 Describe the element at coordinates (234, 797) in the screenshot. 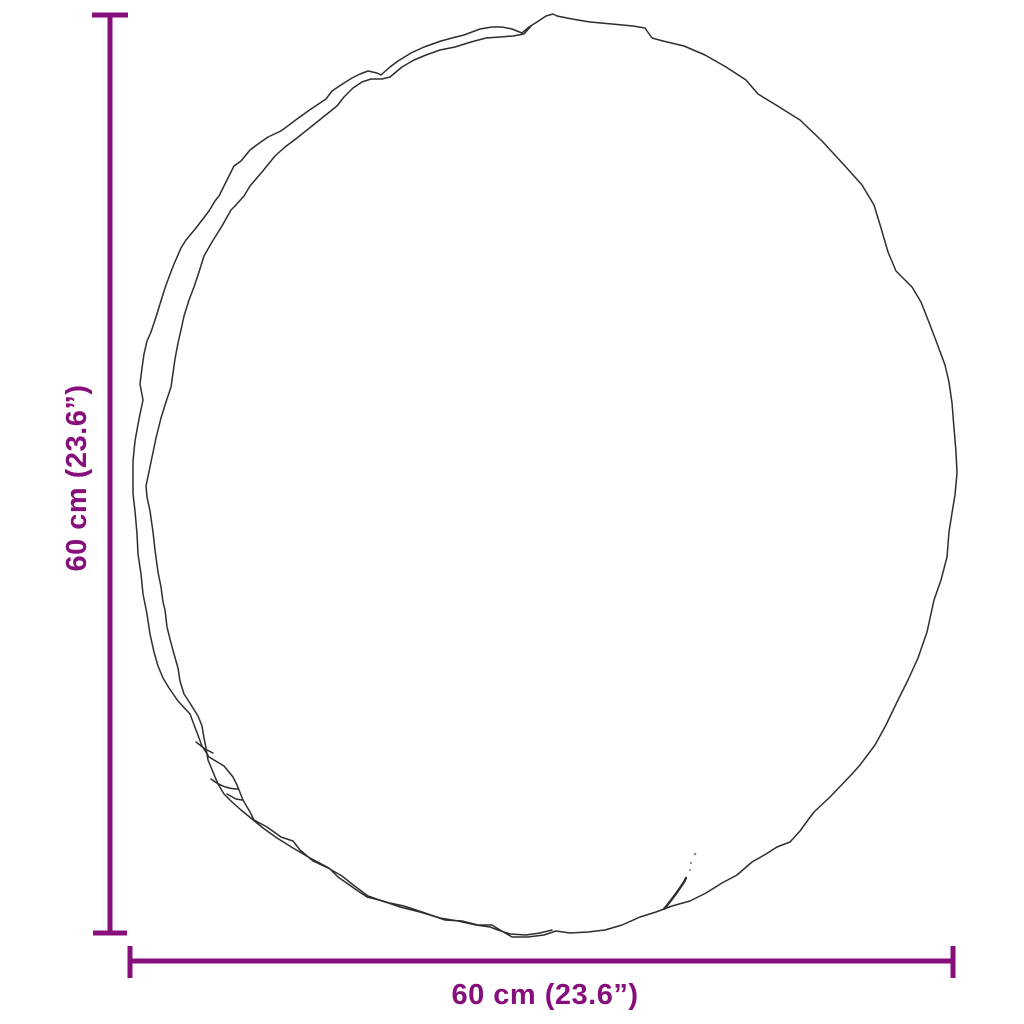

I see `fabric-fold-crease-bottom` at that location.